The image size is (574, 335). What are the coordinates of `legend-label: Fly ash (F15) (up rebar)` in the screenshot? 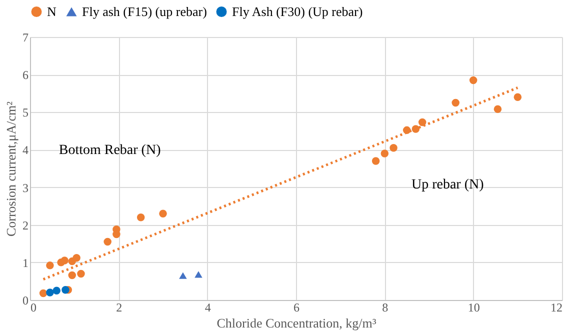 It's located at (144, 11).